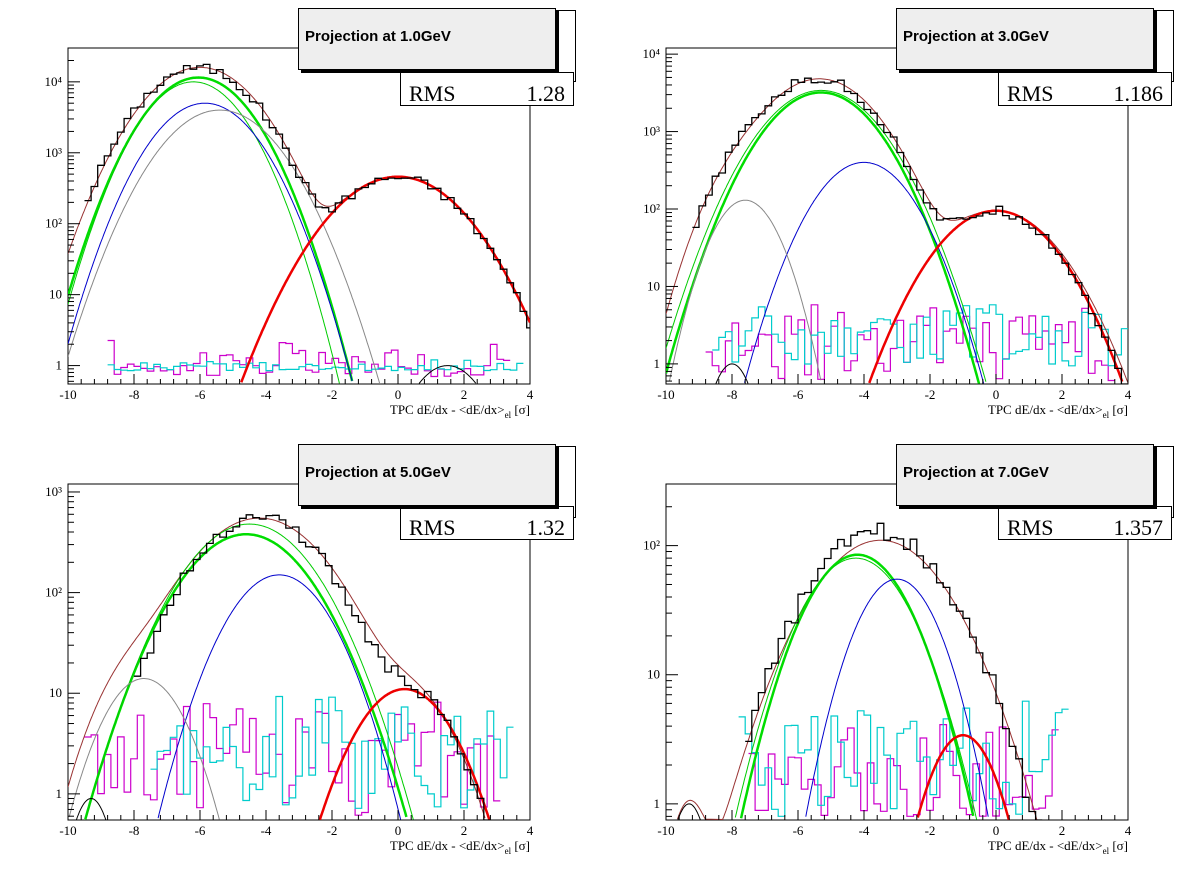  I want to click on fit-curve-blue, so click(897, 697).